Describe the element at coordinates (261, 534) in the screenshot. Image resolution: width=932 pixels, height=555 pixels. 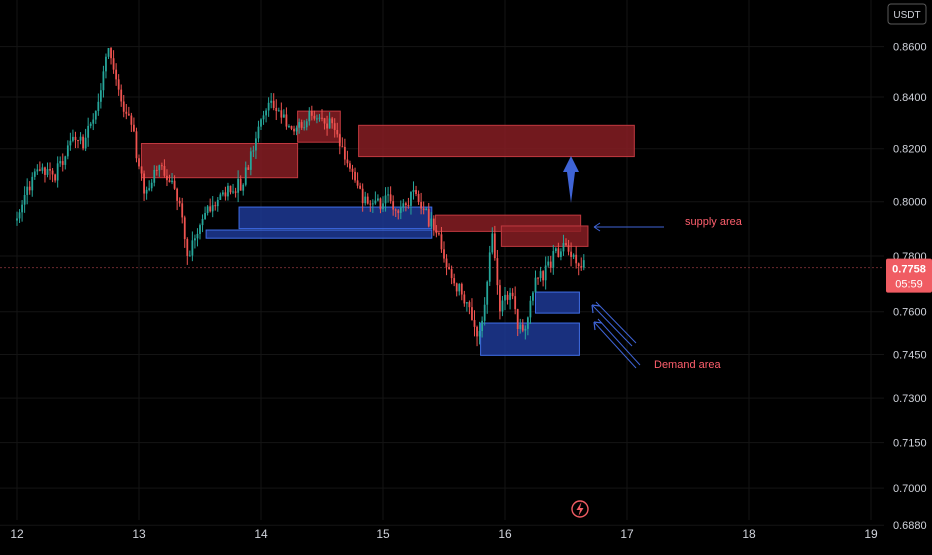
I see `time-tick-label: 14` at that location.